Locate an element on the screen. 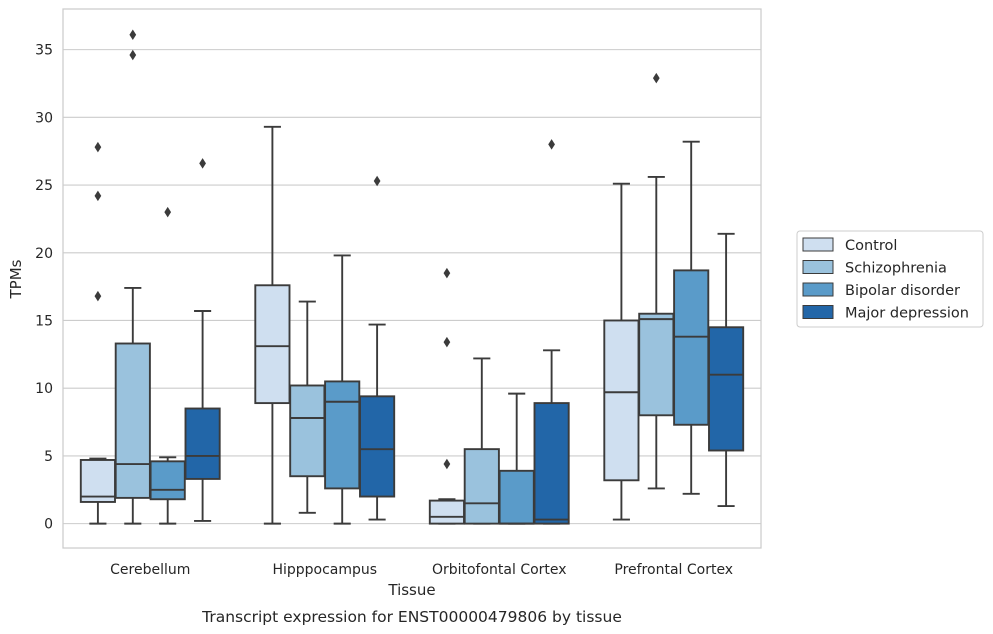 This screenshot has width=993, height=634. y-tick-label-0: 0 is located at coordinates (48, 525).